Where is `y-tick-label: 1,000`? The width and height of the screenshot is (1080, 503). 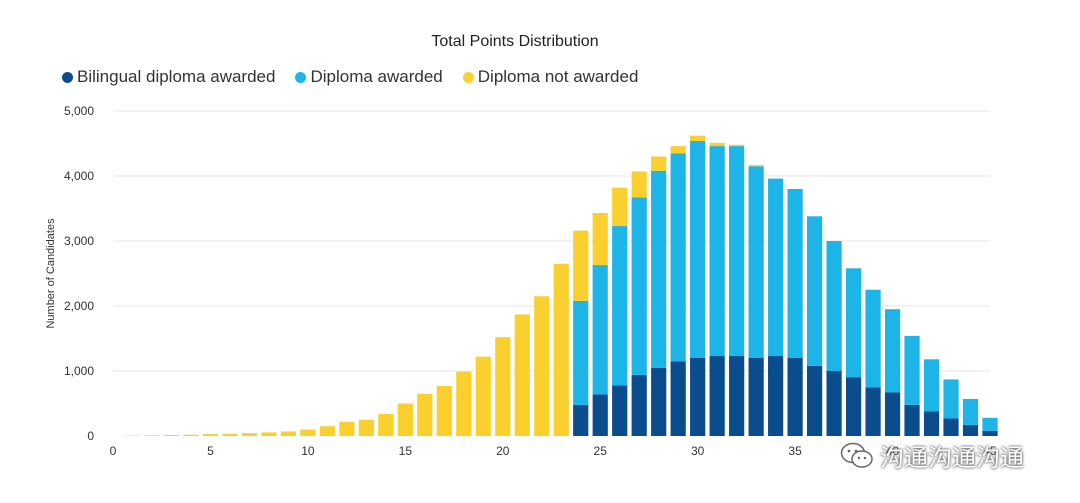 y-tick-label: 1,000 is located at coordinates (79, 371).